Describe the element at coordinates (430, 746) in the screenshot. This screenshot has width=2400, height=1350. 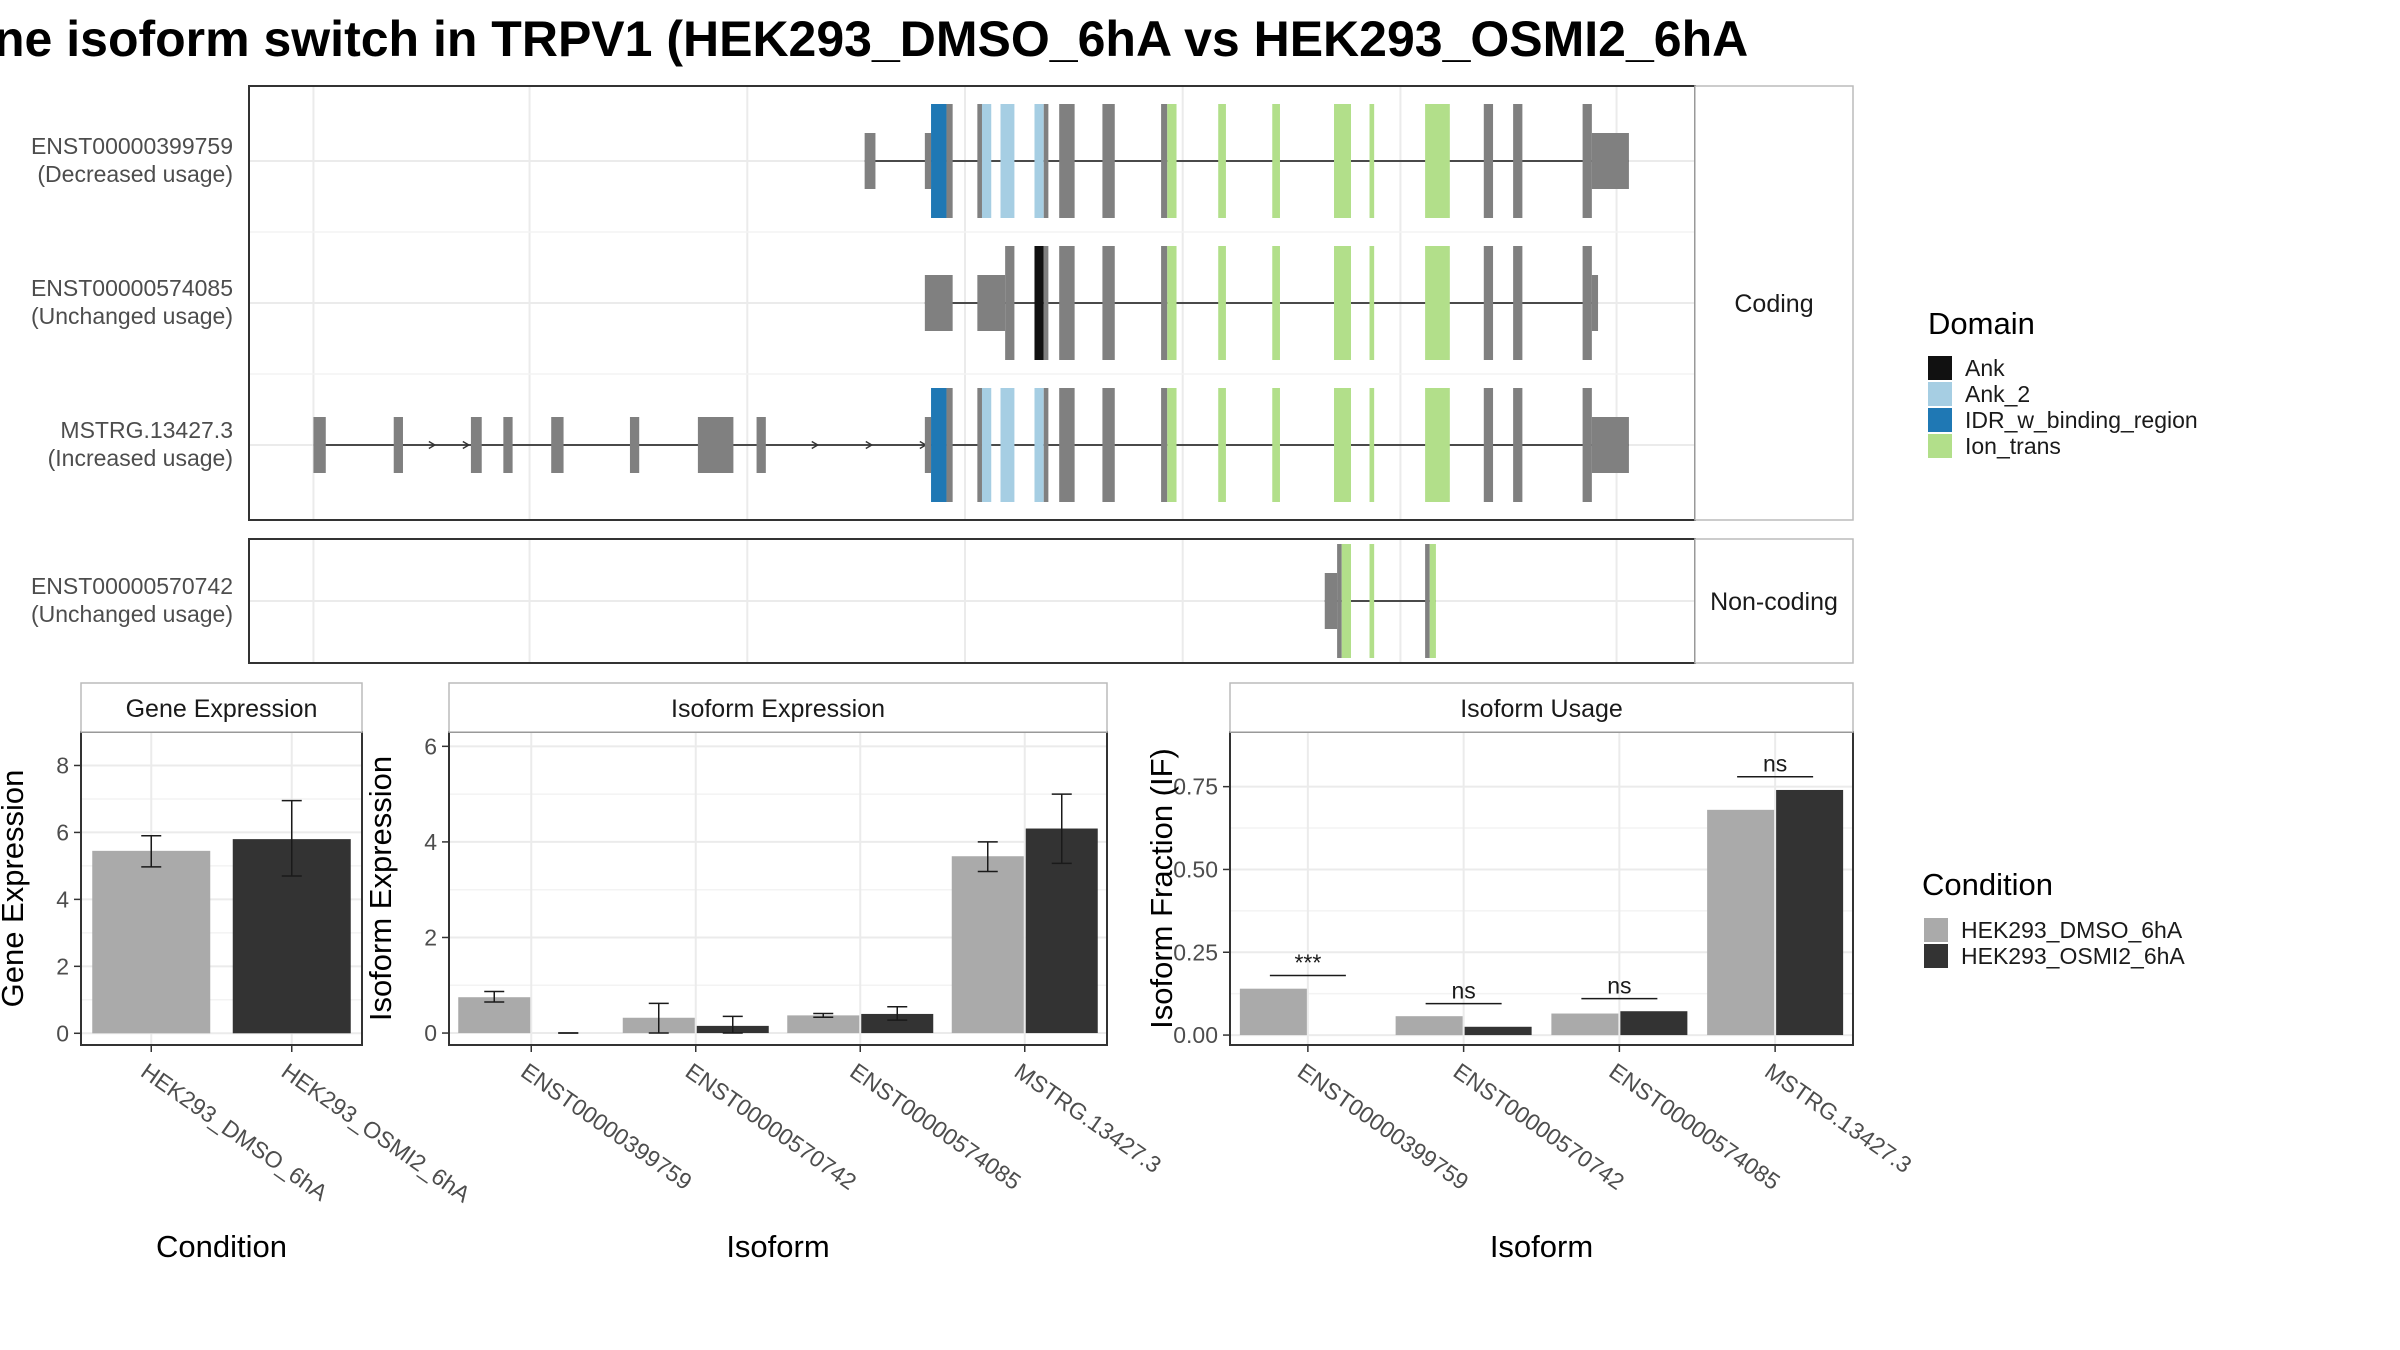
I see `y-tick-label: 6` at that location.